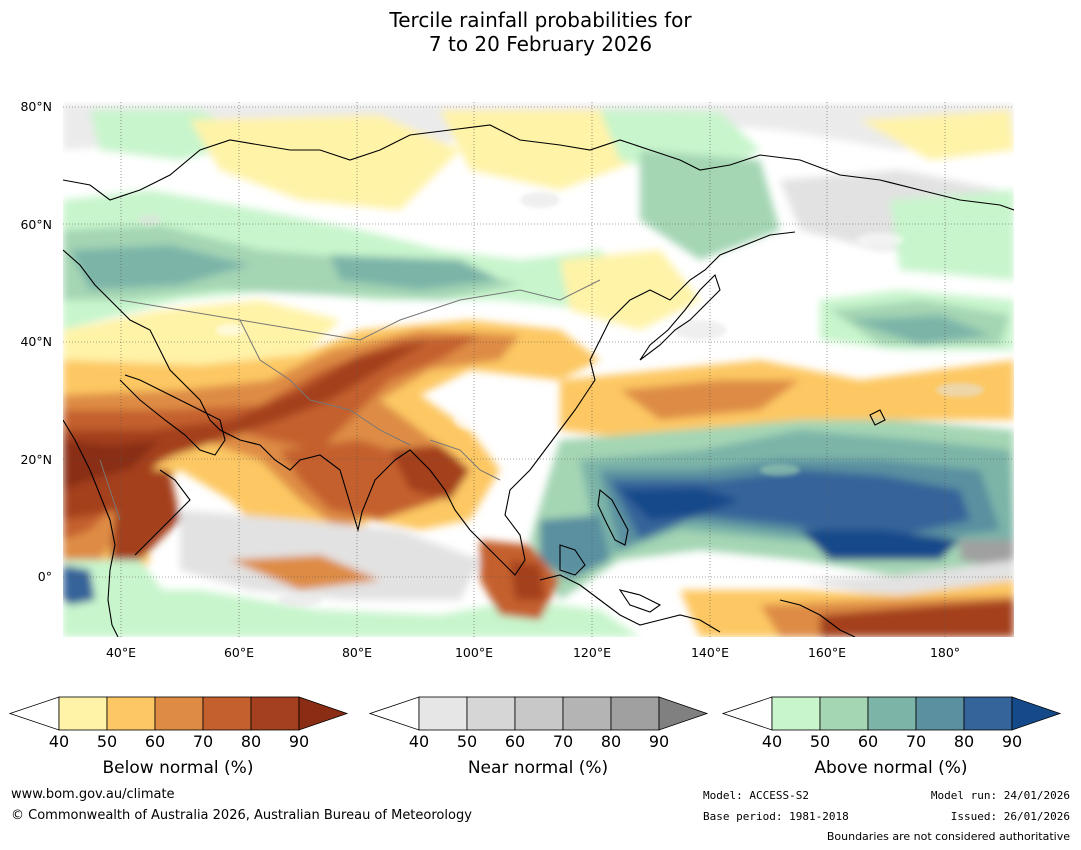  I want to click on legend-below-tick-70: 70, so click(203, 741).